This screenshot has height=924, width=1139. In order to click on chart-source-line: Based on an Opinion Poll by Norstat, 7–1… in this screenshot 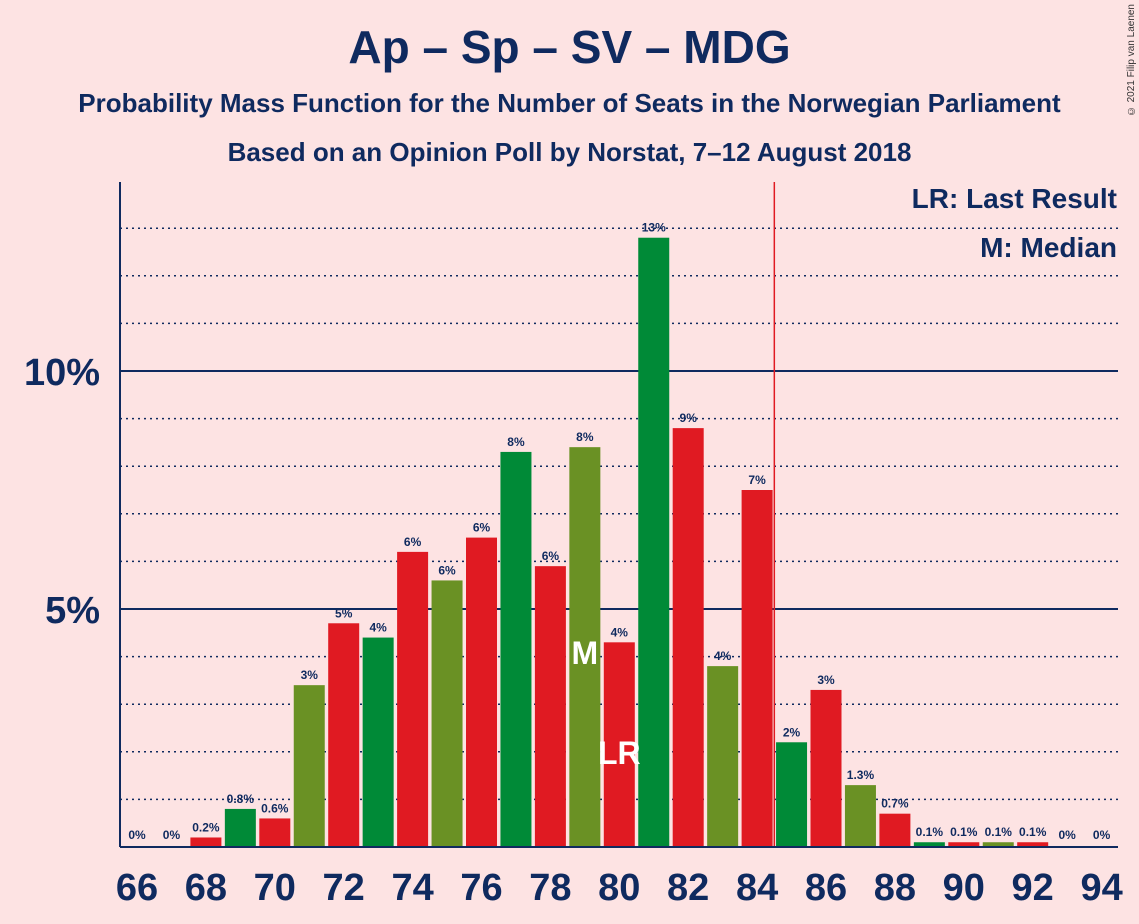, I will do `click(569, 152)`.